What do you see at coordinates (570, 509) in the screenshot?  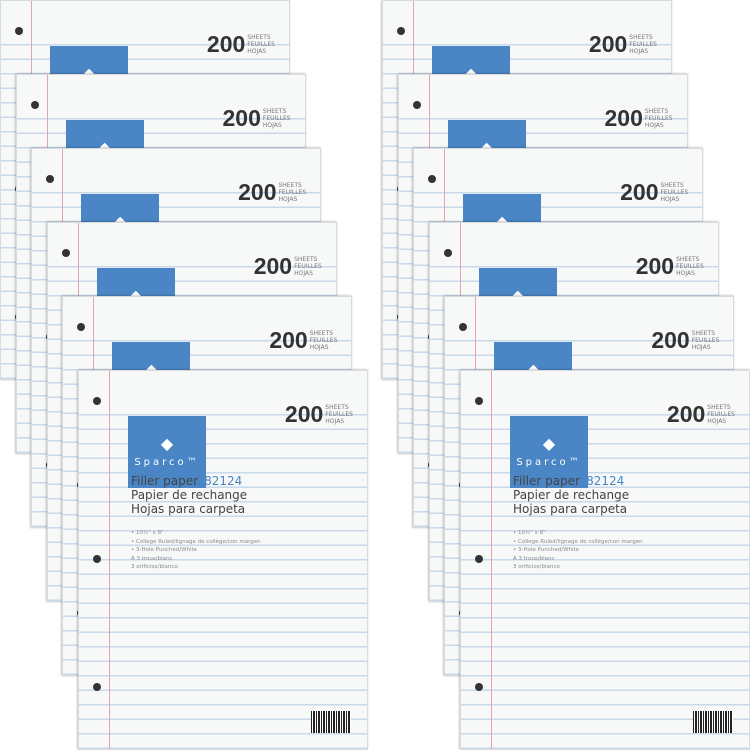 I see `title-es: Hojas para carpeta` at bounding box center [570, 509].